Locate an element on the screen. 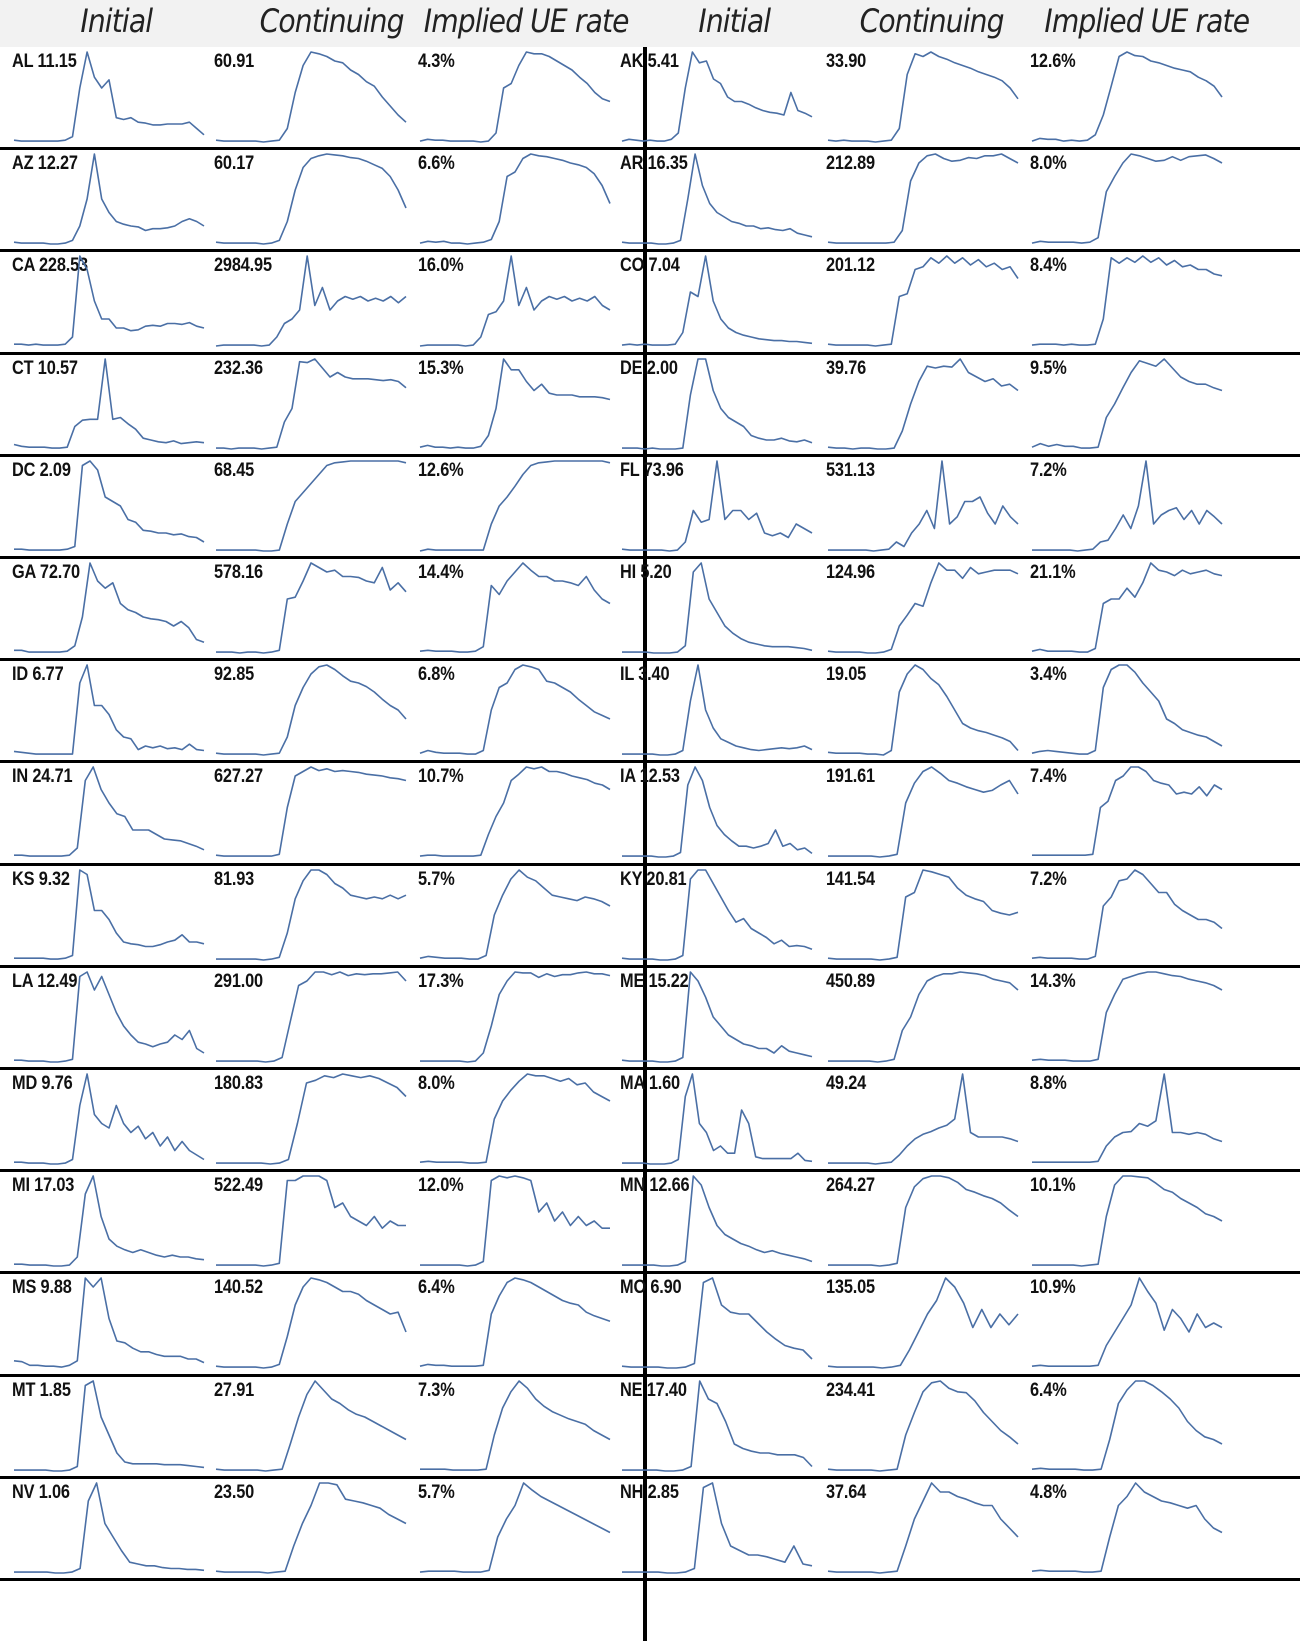  la-continuing-sparkline is located at coordinates (311, 1016).